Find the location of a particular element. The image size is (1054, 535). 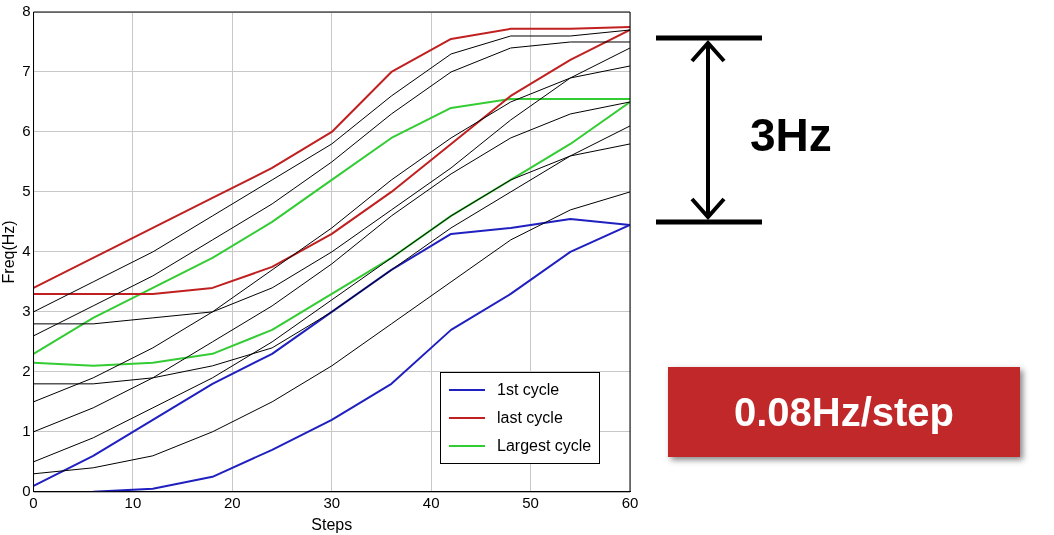

x-axis-title: Steps is located at coordinates (332, 524).